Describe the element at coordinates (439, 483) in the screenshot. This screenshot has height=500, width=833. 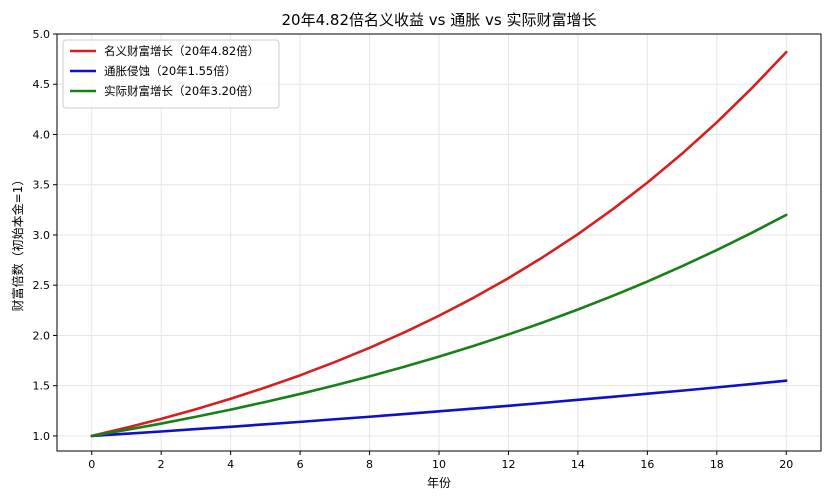
I see `x-axis-label: 年份` at that location.